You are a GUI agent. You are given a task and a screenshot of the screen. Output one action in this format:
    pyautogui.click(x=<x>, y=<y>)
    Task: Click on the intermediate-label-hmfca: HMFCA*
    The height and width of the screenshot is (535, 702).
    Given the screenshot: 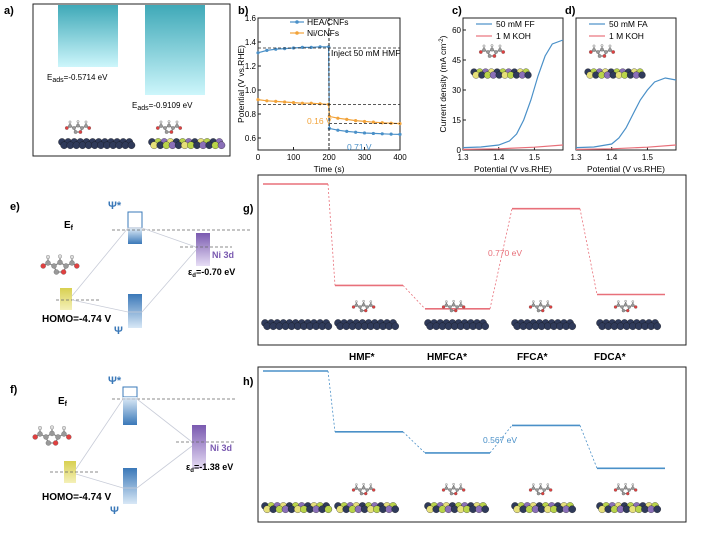 What is the action you would take?
    pyautogui.click(x=447, y=357)
    